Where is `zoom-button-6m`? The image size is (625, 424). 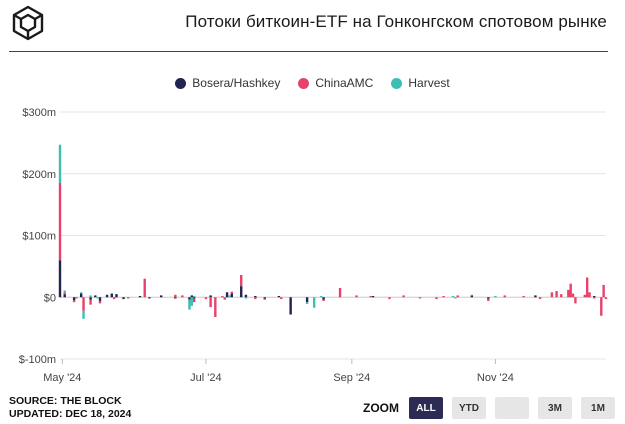 zoom-button-6m is located at coordinates (512, 408).